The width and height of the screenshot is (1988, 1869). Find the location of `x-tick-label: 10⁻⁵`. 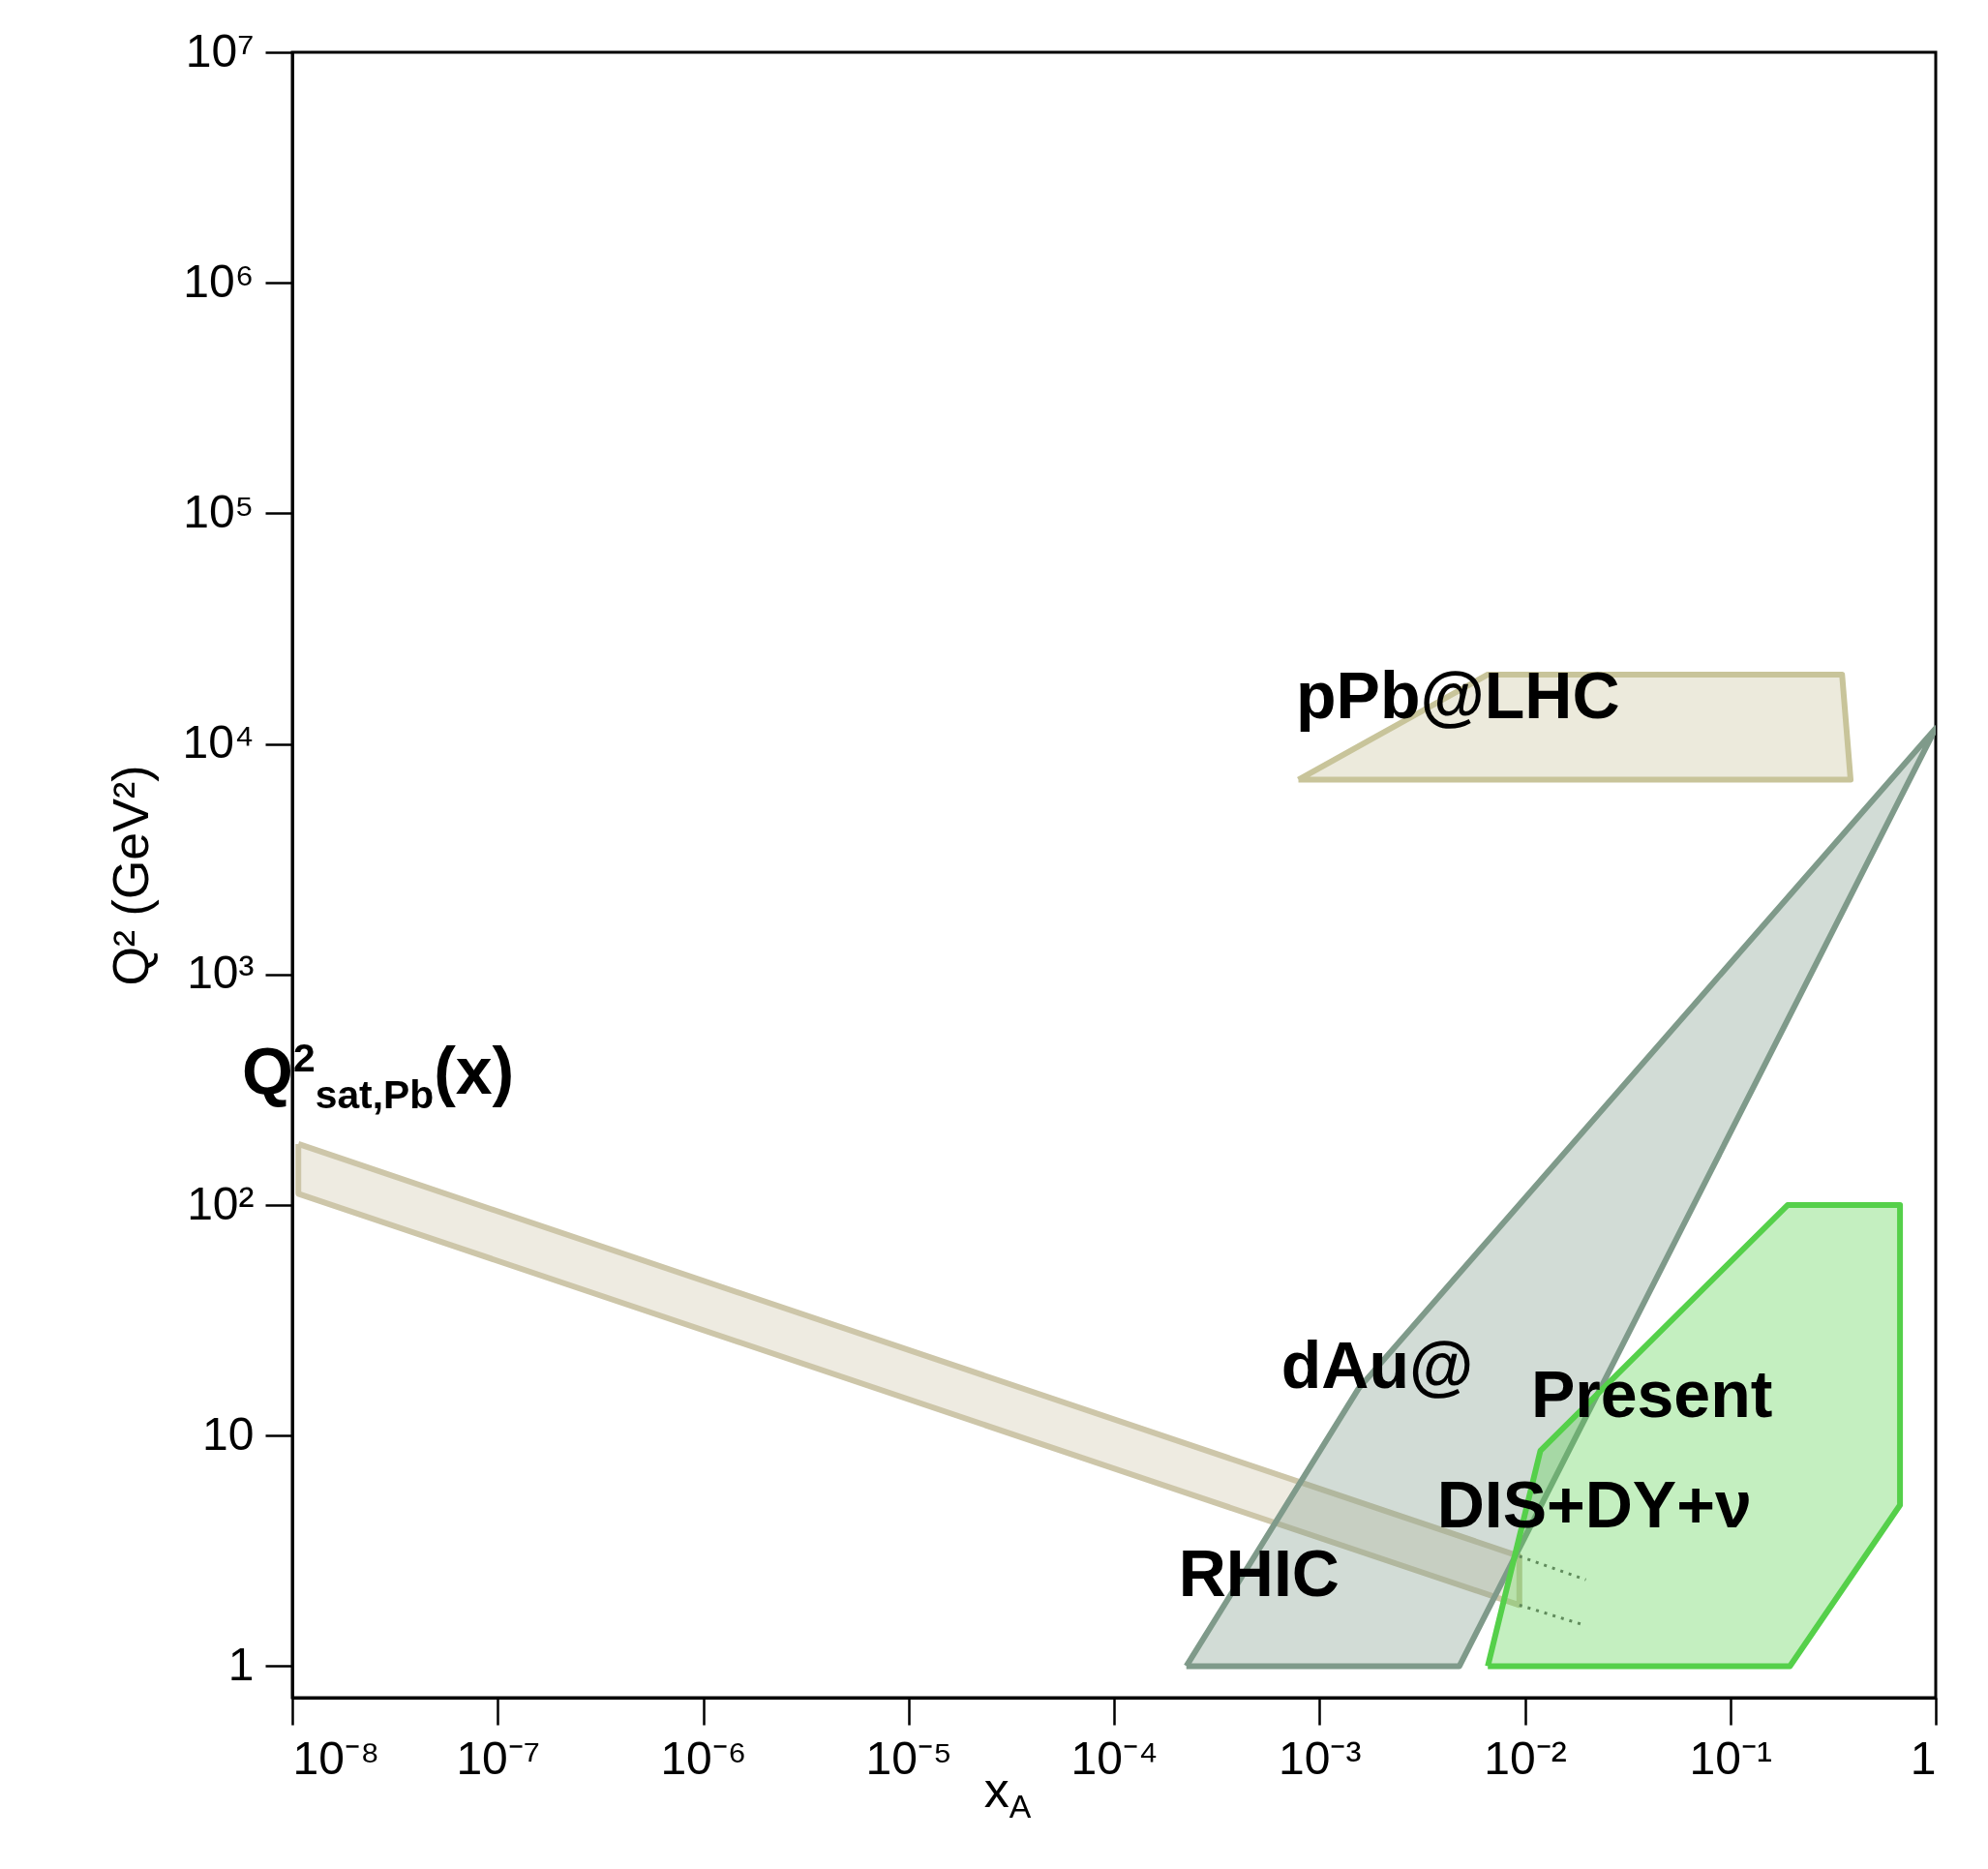

x-tick-label: 10⁻⁵ is located at coordinates (908, 1758).